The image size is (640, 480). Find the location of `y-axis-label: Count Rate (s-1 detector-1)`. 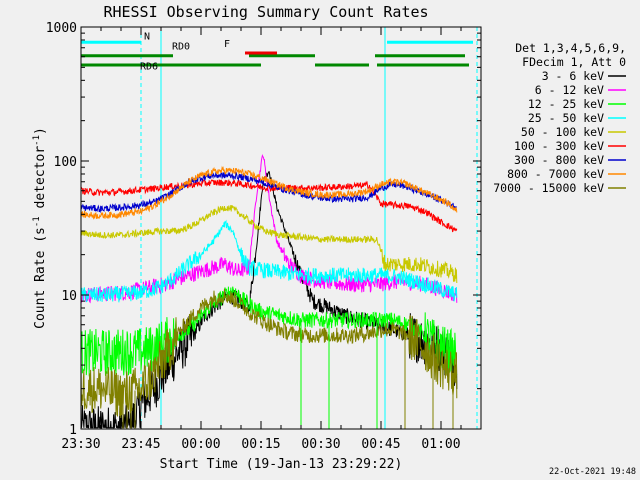

y-axis-label: Count Rate (s-1 detector-1) is located at coordinates (40, 228).